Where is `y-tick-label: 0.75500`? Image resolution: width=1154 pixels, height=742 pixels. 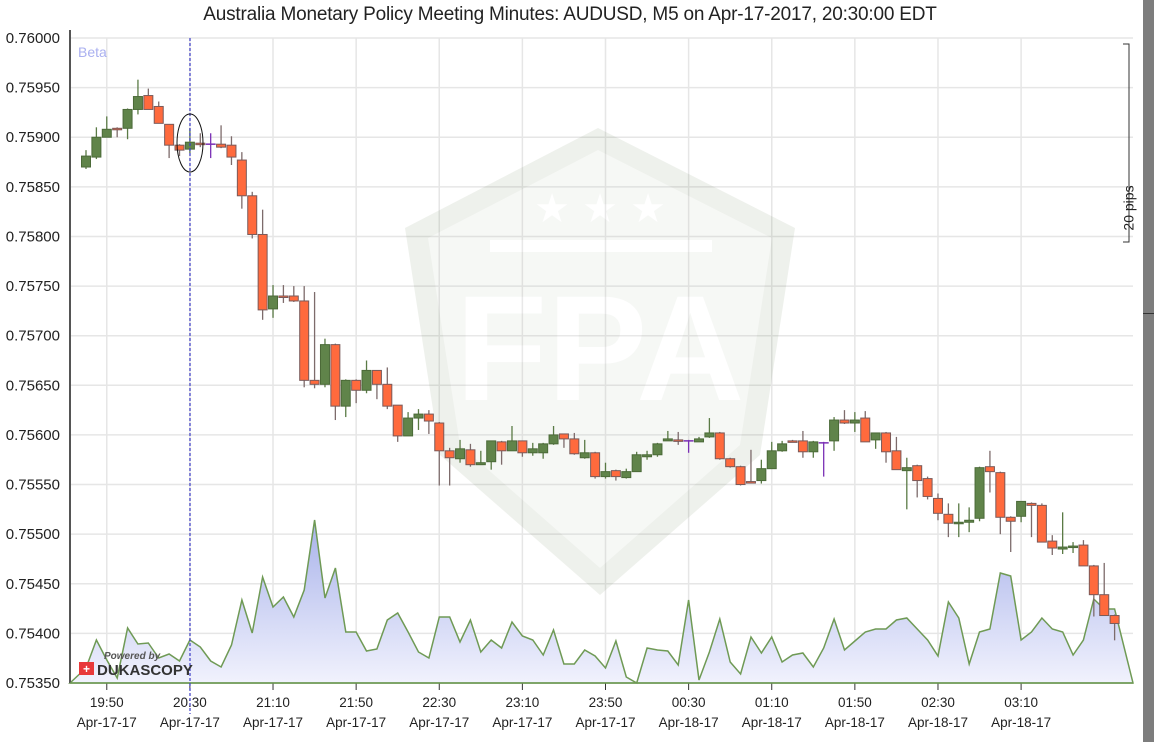 y-tick-label: 0.75500 is located at coordinates (33, 534).